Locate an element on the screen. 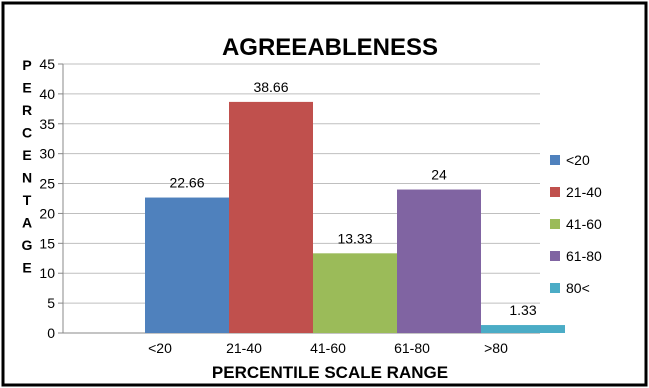  y-tick-label: 30 is located at coordinates (47, 154).